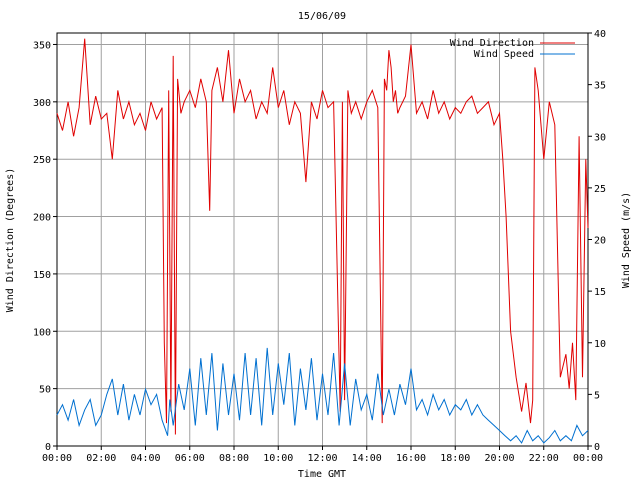 This screenshot has height=480, width=640. What do you see at coordinates (278, 458) in the screenshot?
I see `x-tick-label: 10:00` at bounding box center [278, 458].